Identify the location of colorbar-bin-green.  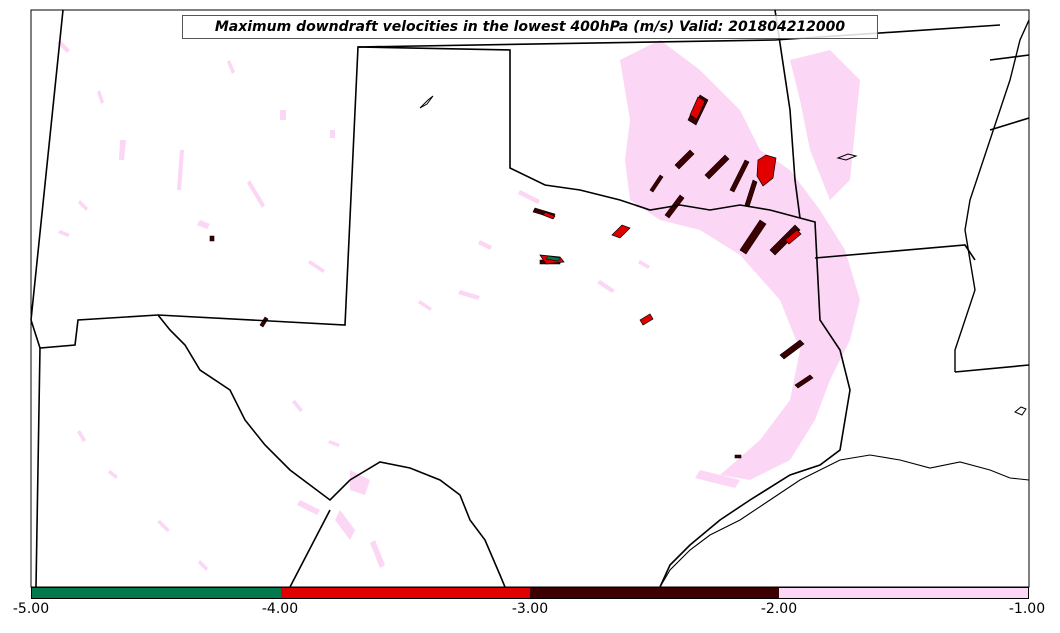
(156, 593).